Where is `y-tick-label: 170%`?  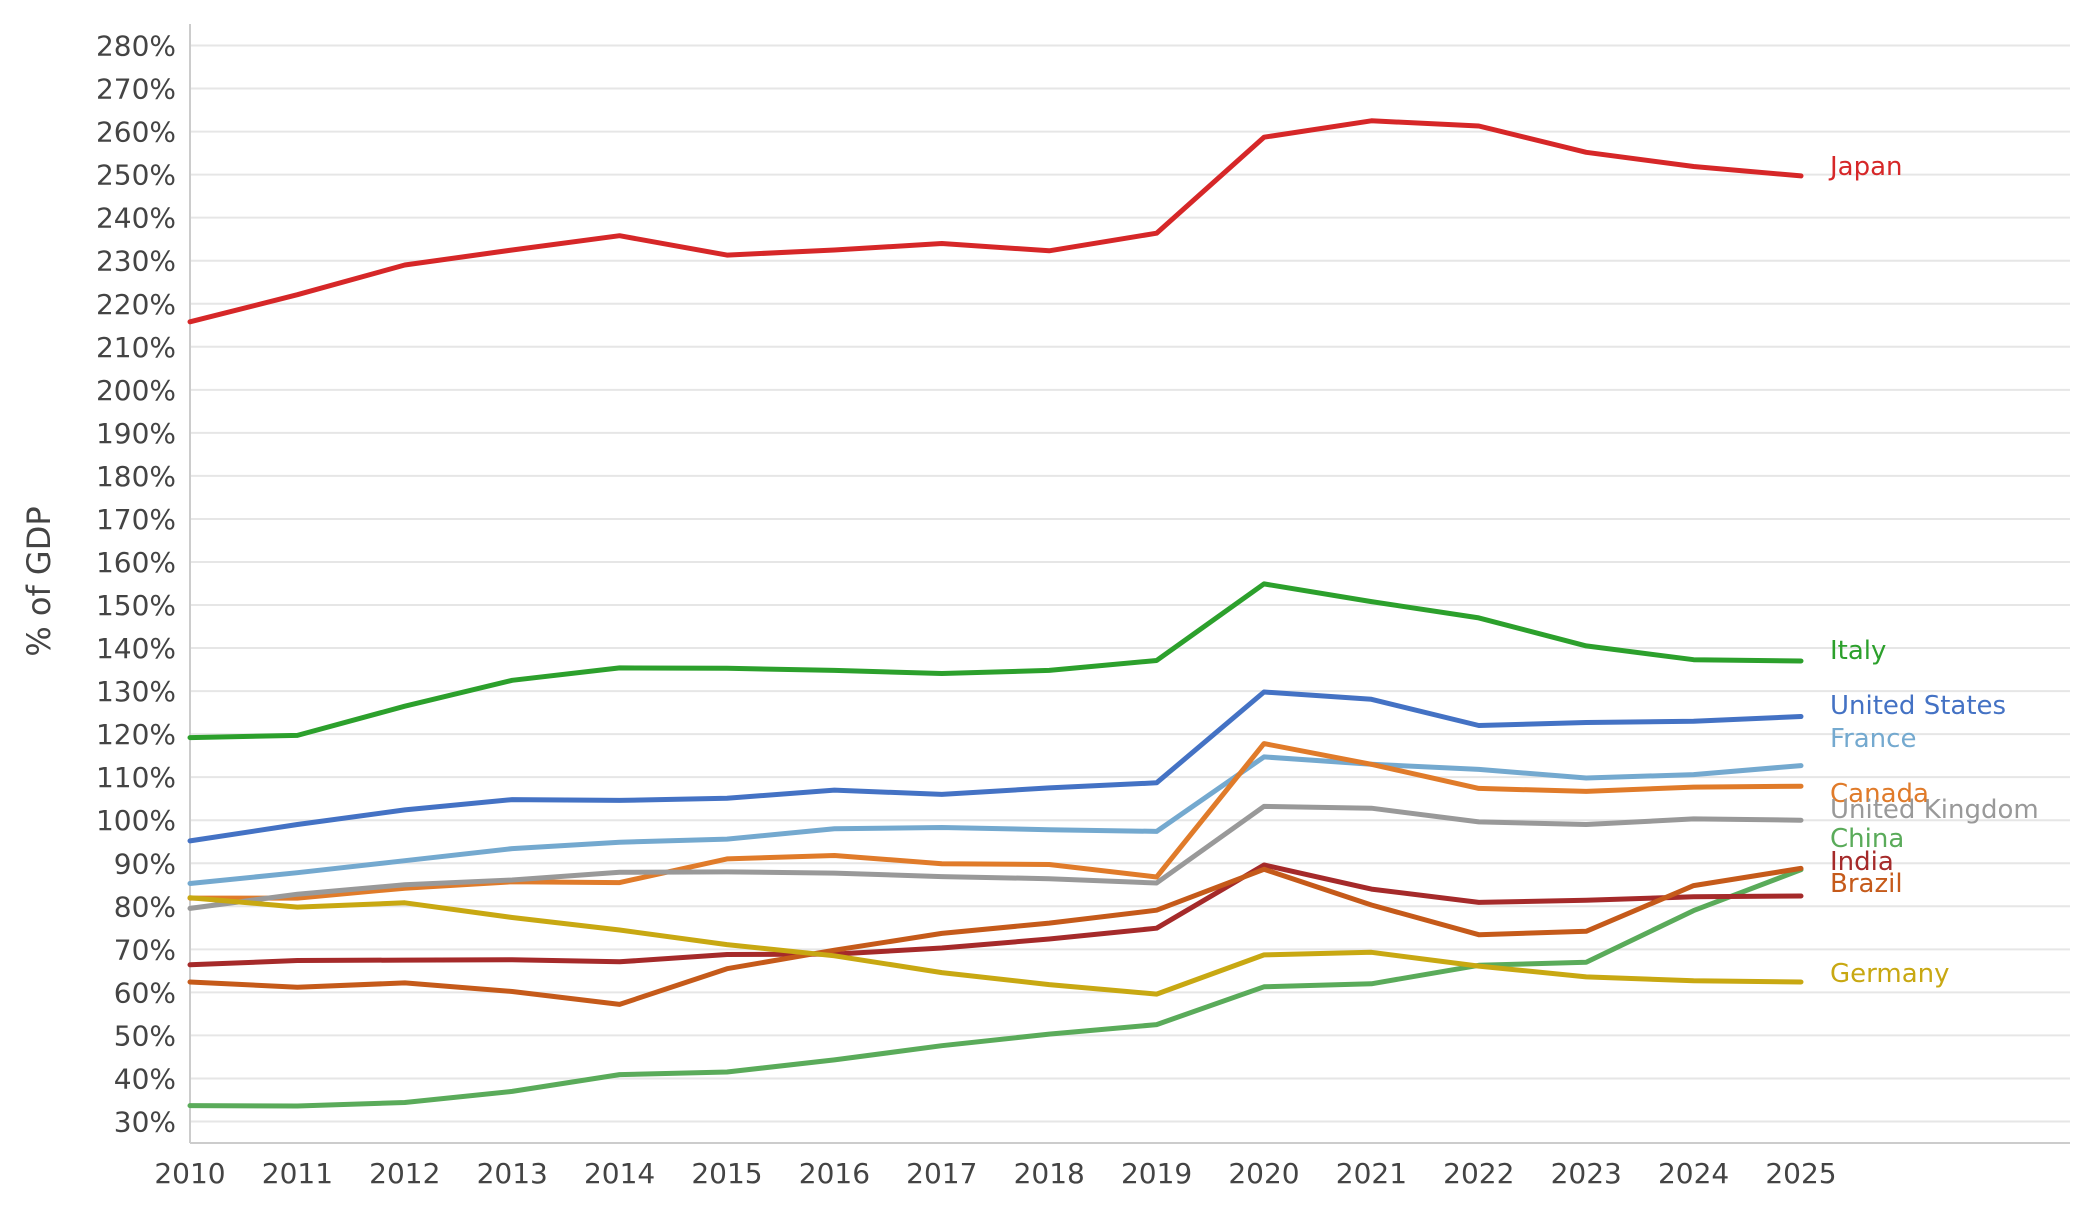 y-tick-label: 170% is located at coordinates (136, 519).